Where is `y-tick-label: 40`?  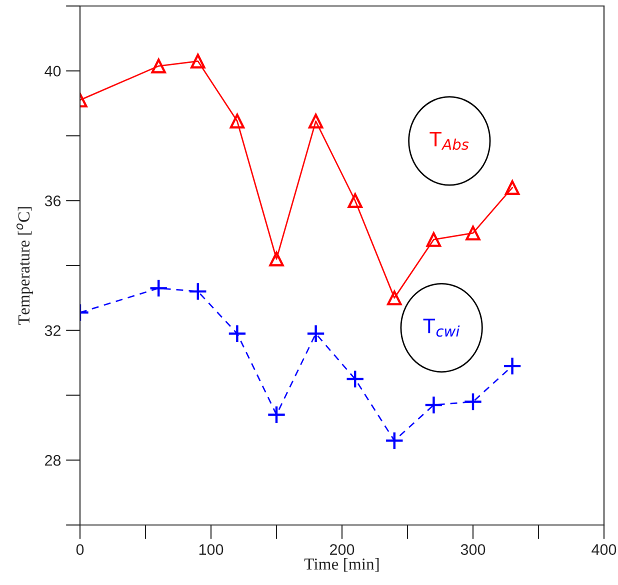 y-tick-label: 40 is located at coordinates (52, 71).